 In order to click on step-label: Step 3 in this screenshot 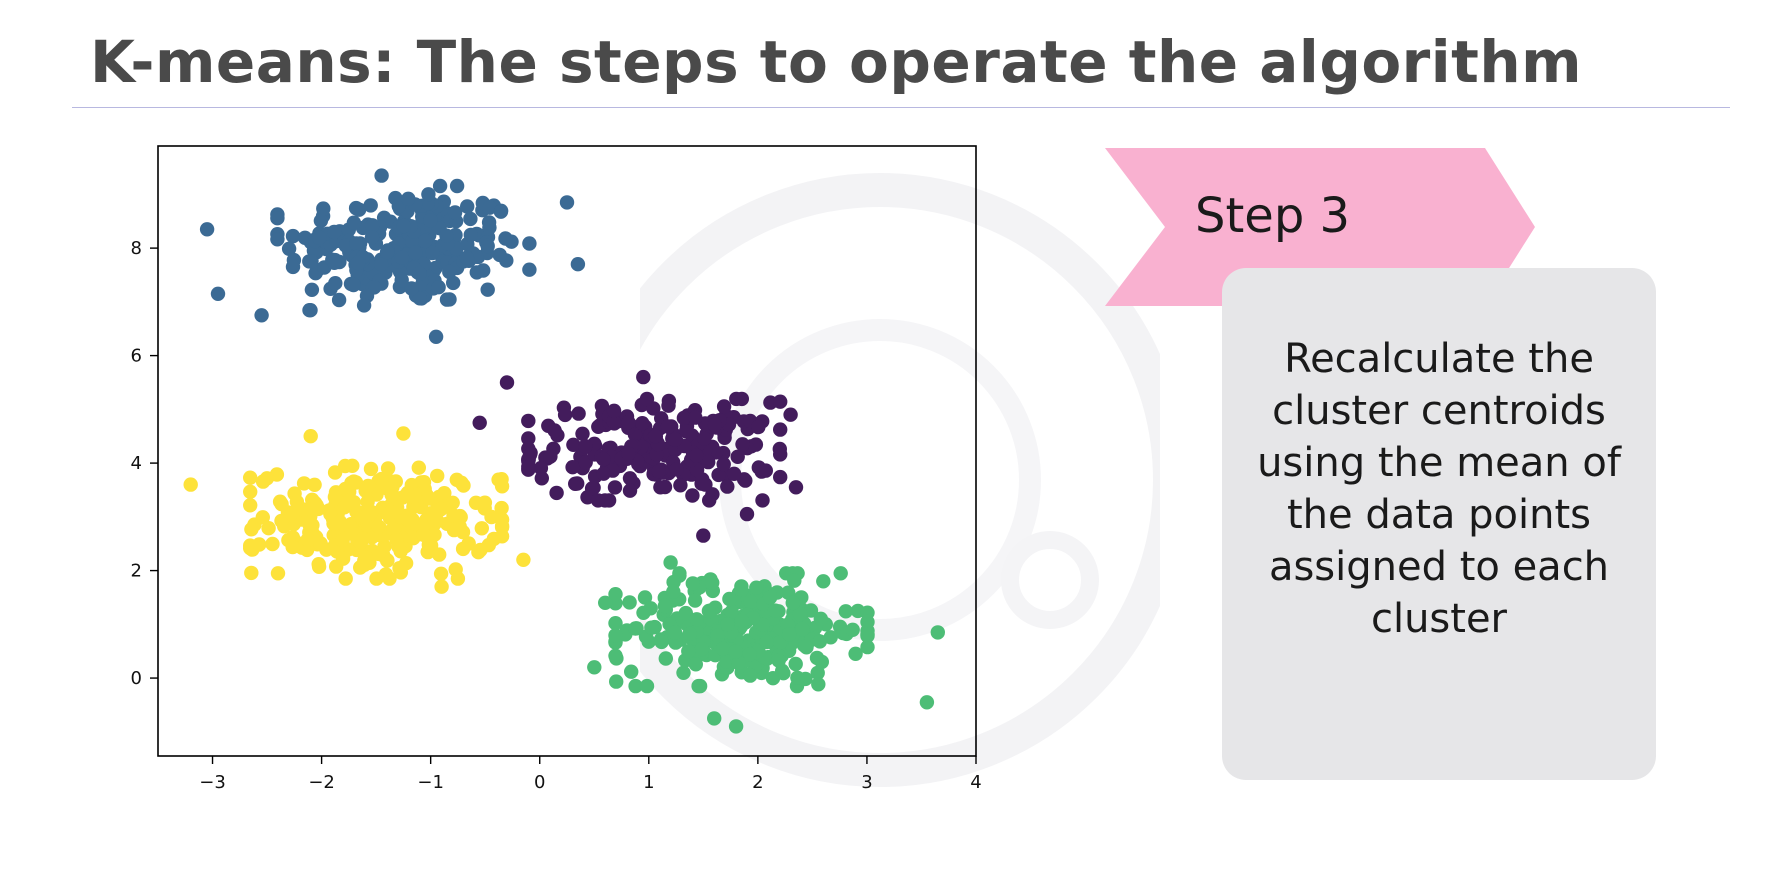, I will do `click(1273, 216)`.